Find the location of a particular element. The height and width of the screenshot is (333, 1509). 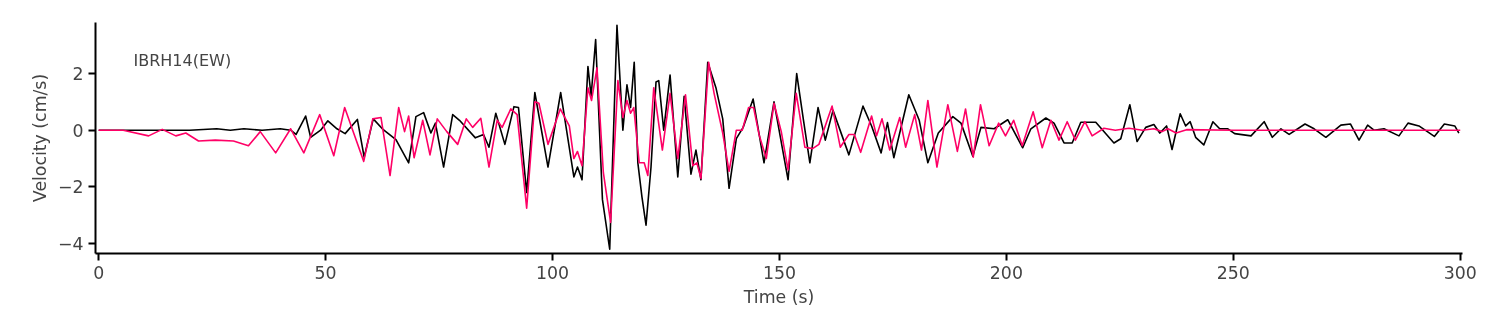

y-tick-label: 0 is located at coordinates (78, 130).